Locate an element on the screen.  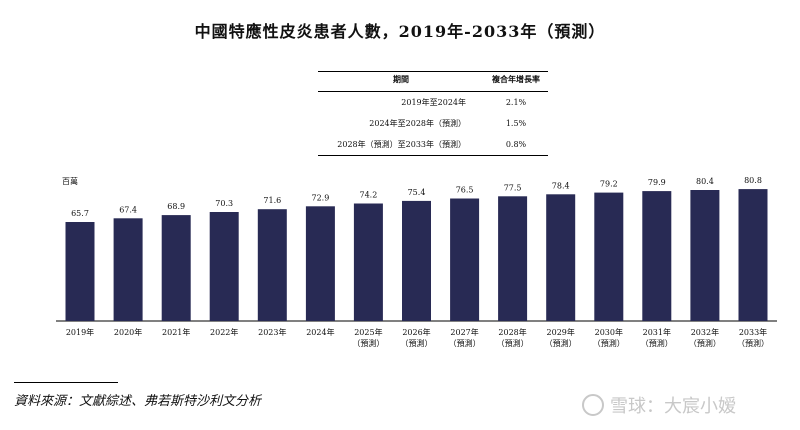
x-tick-label: 2032年 is located at coordinates (705, 332).